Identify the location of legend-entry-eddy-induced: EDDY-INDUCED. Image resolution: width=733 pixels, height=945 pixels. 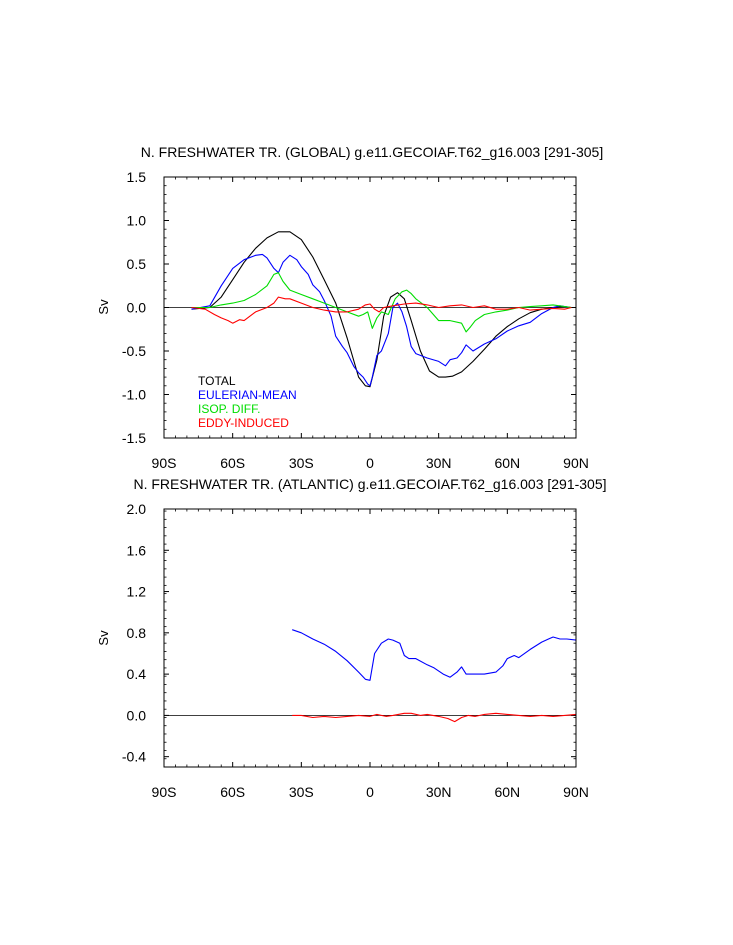
(243, 423).